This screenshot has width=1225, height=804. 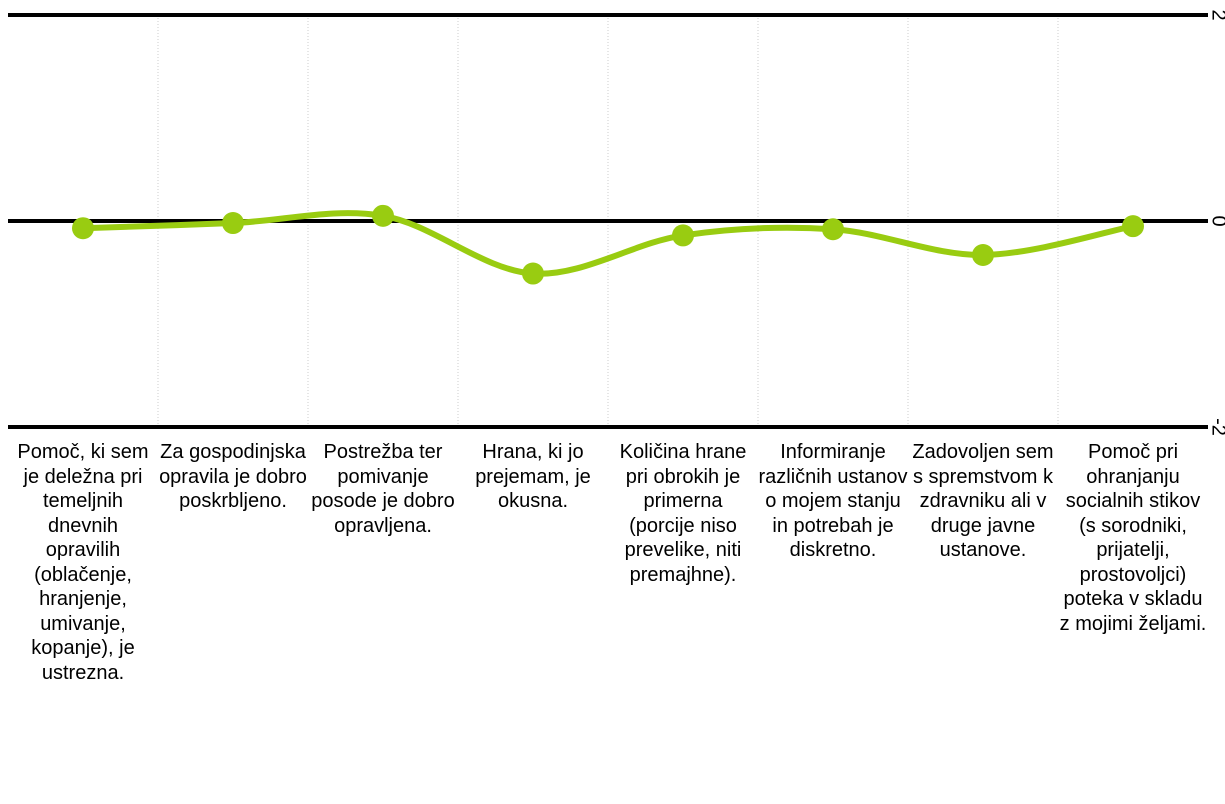 I want to click on y-tick-label: 2, so click(x=1216, y=14).